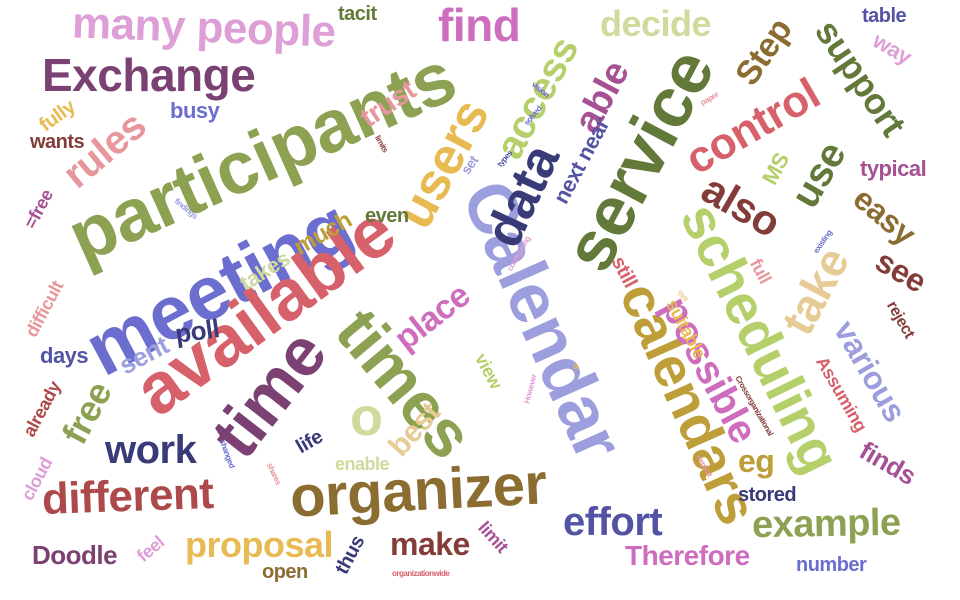  I want to click on word: Exchange, so click(149, 75).